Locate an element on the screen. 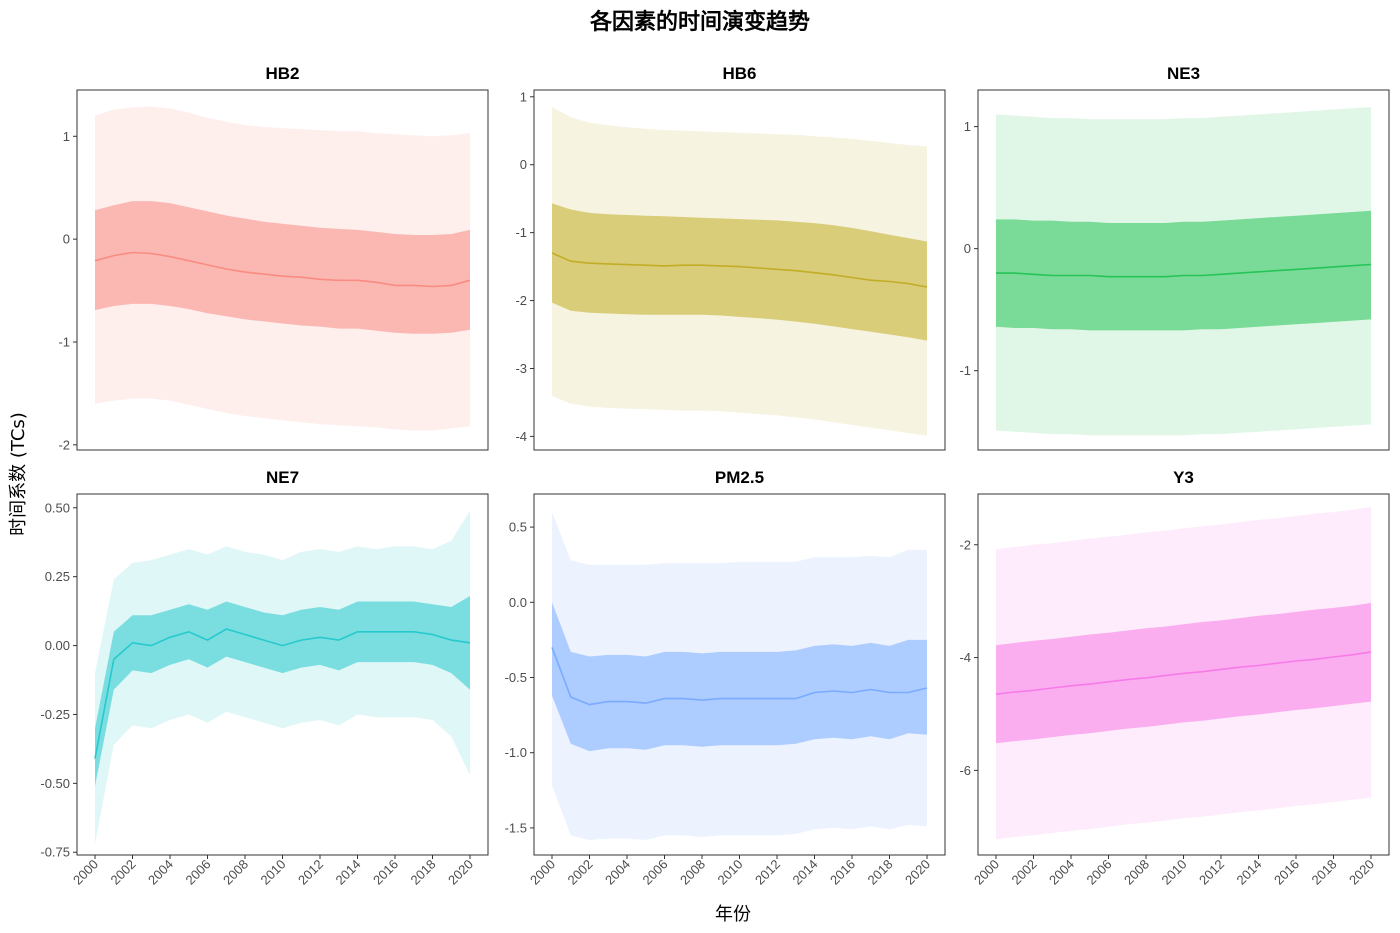  x-tick-label-y3: 2018 is located at coordinates (1324, 872).